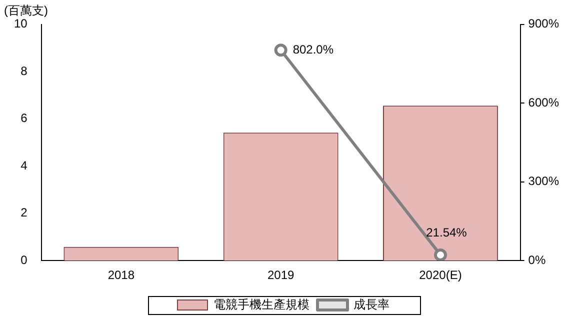 Image resolution: width=567 pixels, height=321 pixels. Describe the element at coordinates (24, 165) in the screenshot. I see `y-tick-label: 4` at that location.